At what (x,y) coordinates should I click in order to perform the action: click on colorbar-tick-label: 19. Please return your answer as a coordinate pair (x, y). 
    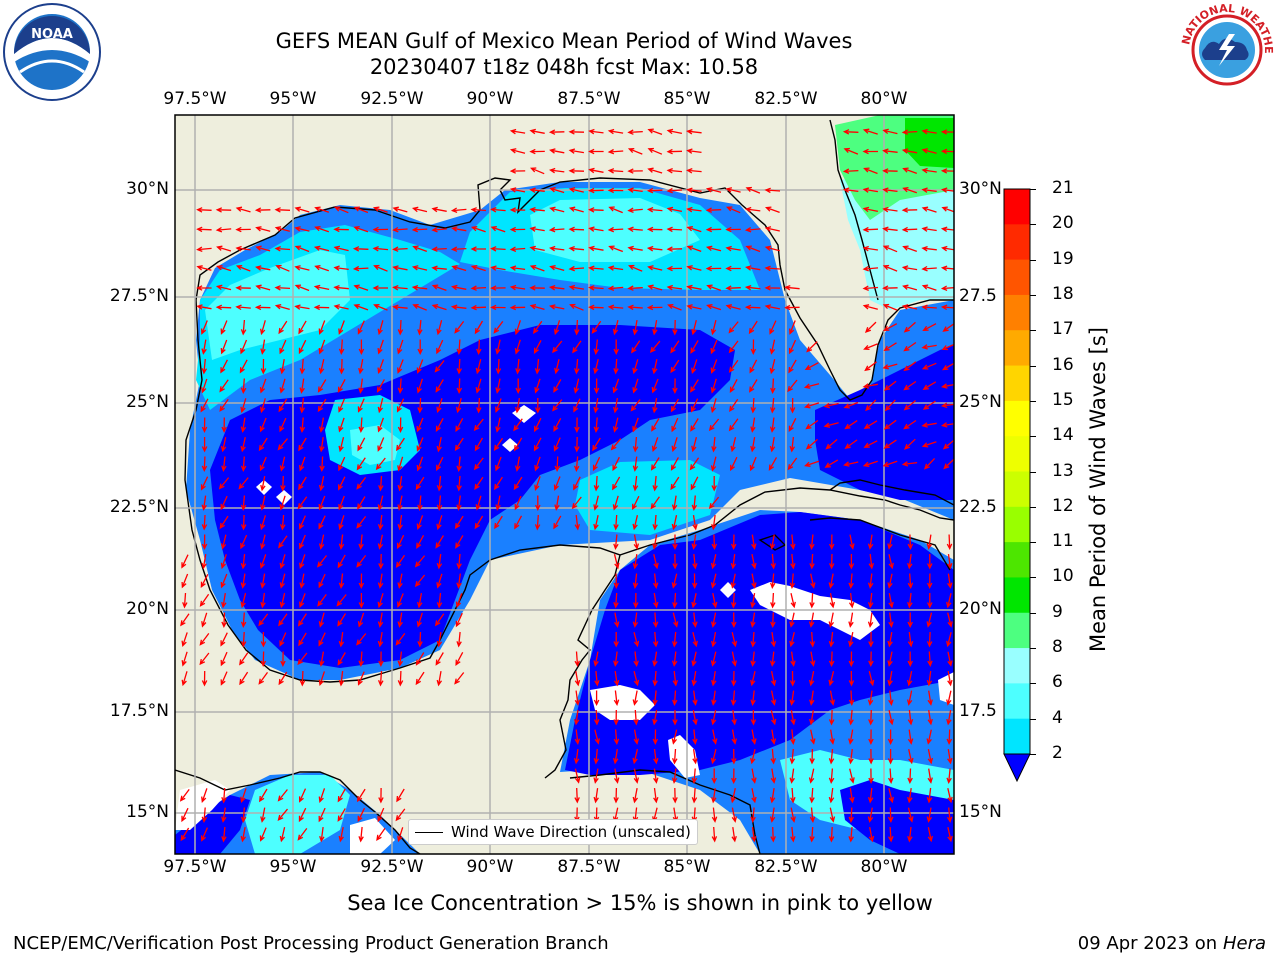
    Looking at the image, I should click on (1063, 258).